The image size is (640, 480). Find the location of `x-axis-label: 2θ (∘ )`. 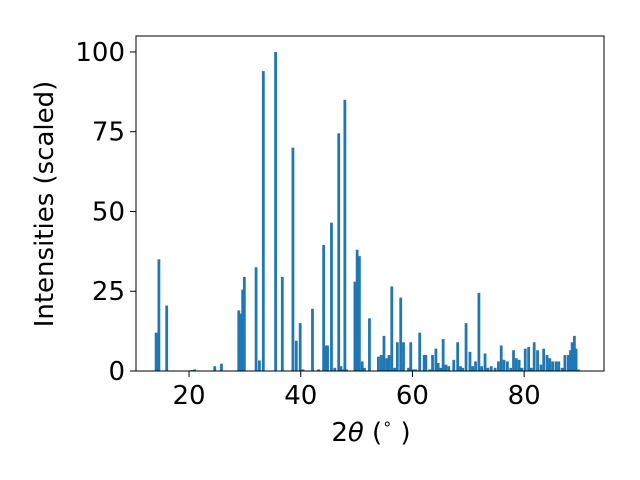

x-axis-label: 2θ (∘ ) is located at coordinates (370, 431).